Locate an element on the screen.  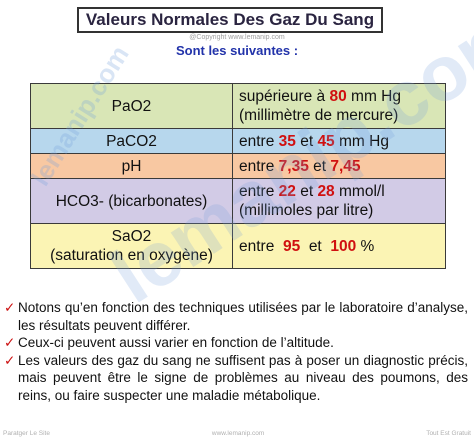
footer-site-link: www.lemanip.com is located at coordinates (238, 433).